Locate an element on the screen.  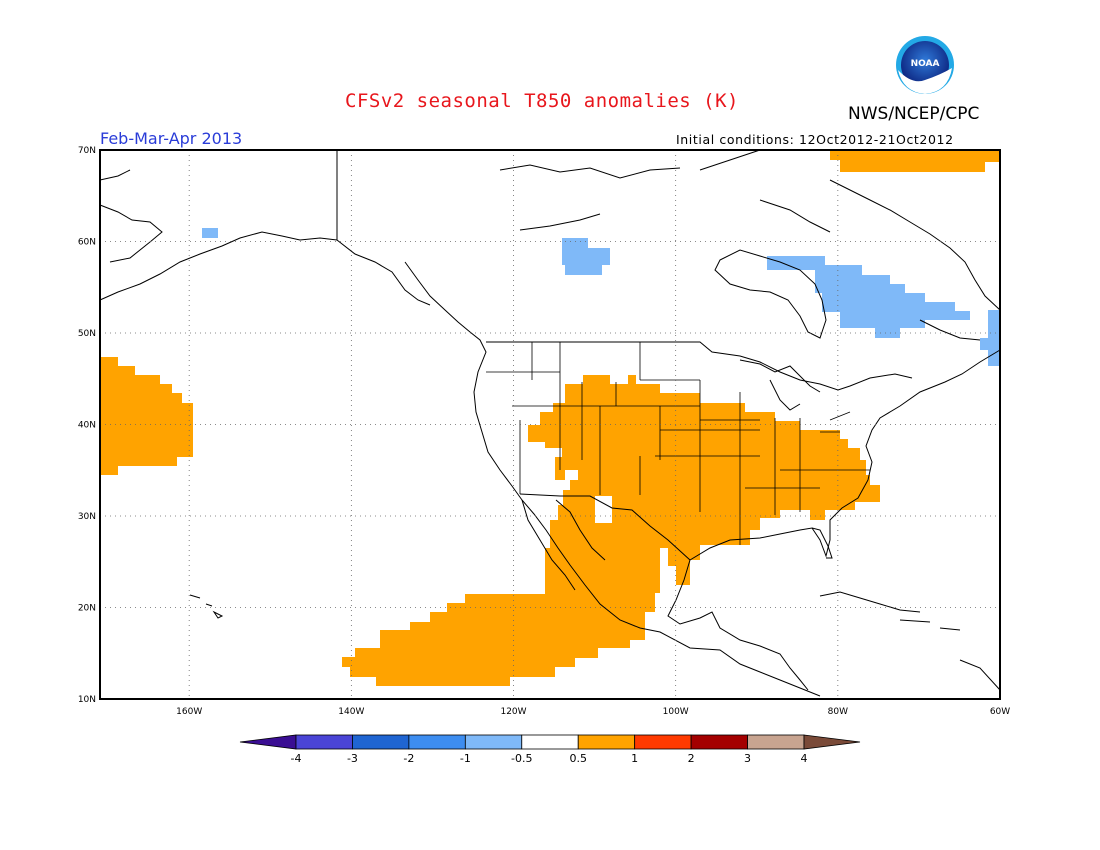
colorbar-tick-label: 2 is located at coordinates (691, 758).